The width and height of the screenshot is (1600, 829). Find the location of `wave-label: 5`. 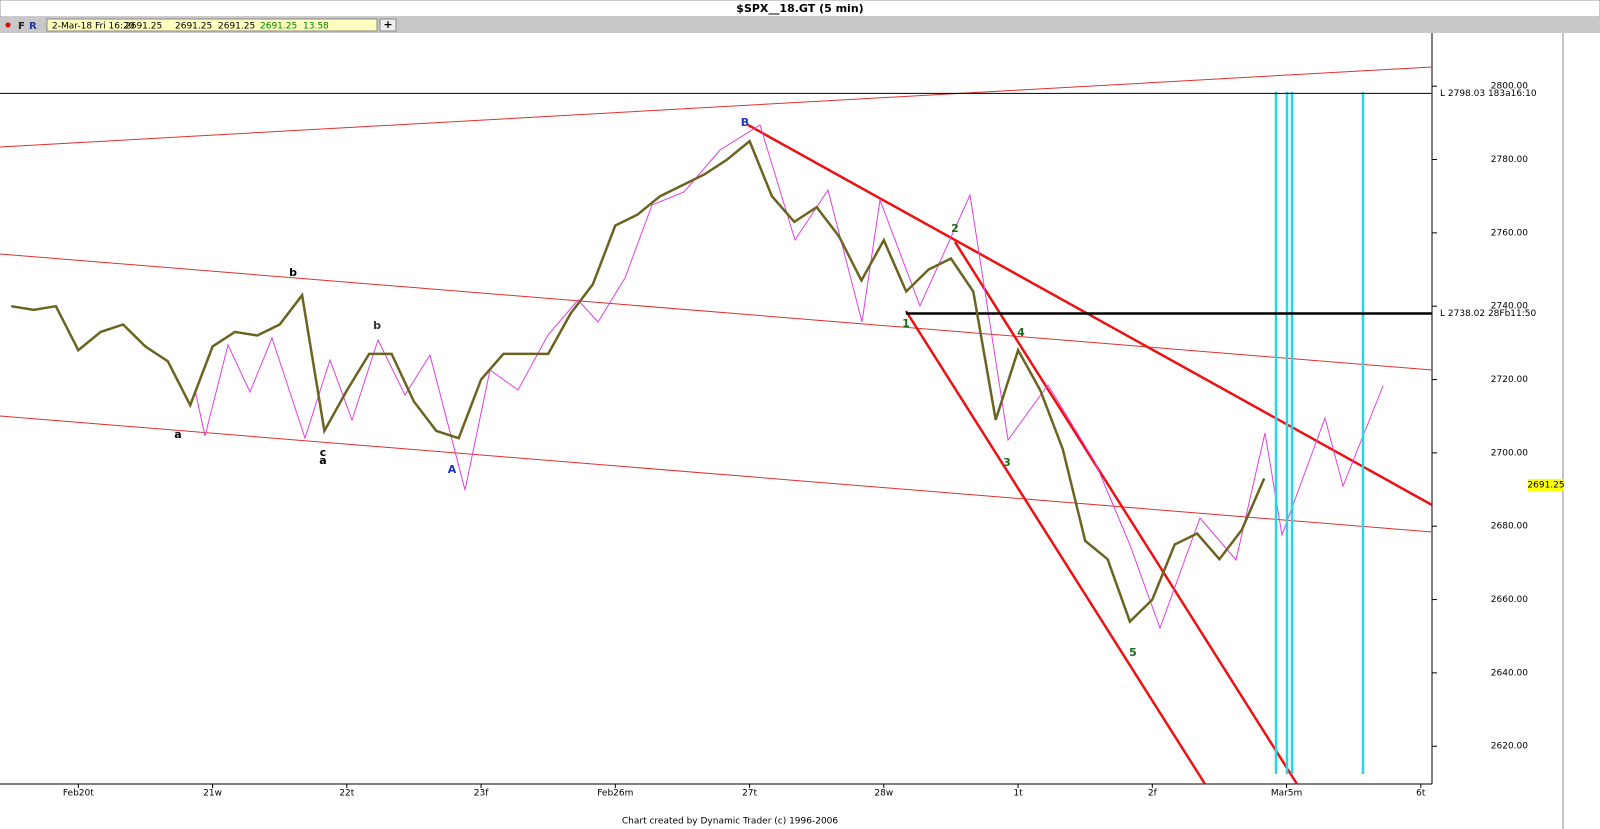

wave-label: 5 is located at coordinates (1133, 652).